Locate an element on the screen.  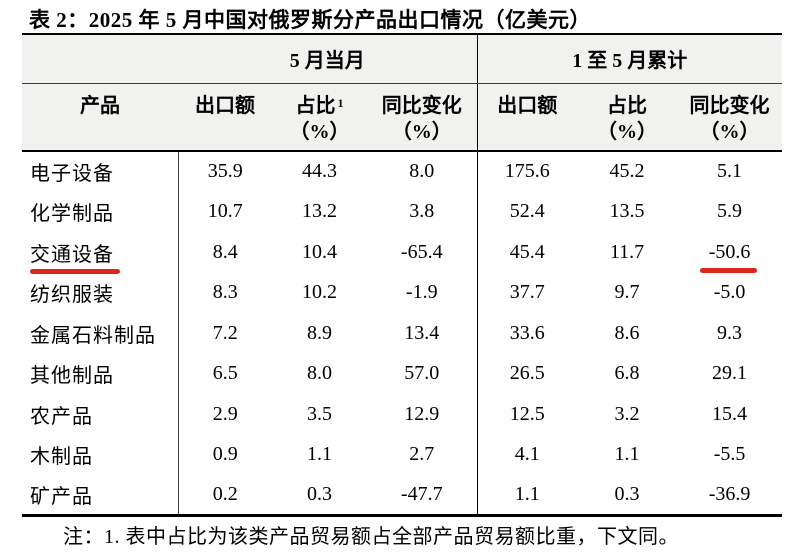
value-cell: 35.9 is located at coordinates (224, 171).